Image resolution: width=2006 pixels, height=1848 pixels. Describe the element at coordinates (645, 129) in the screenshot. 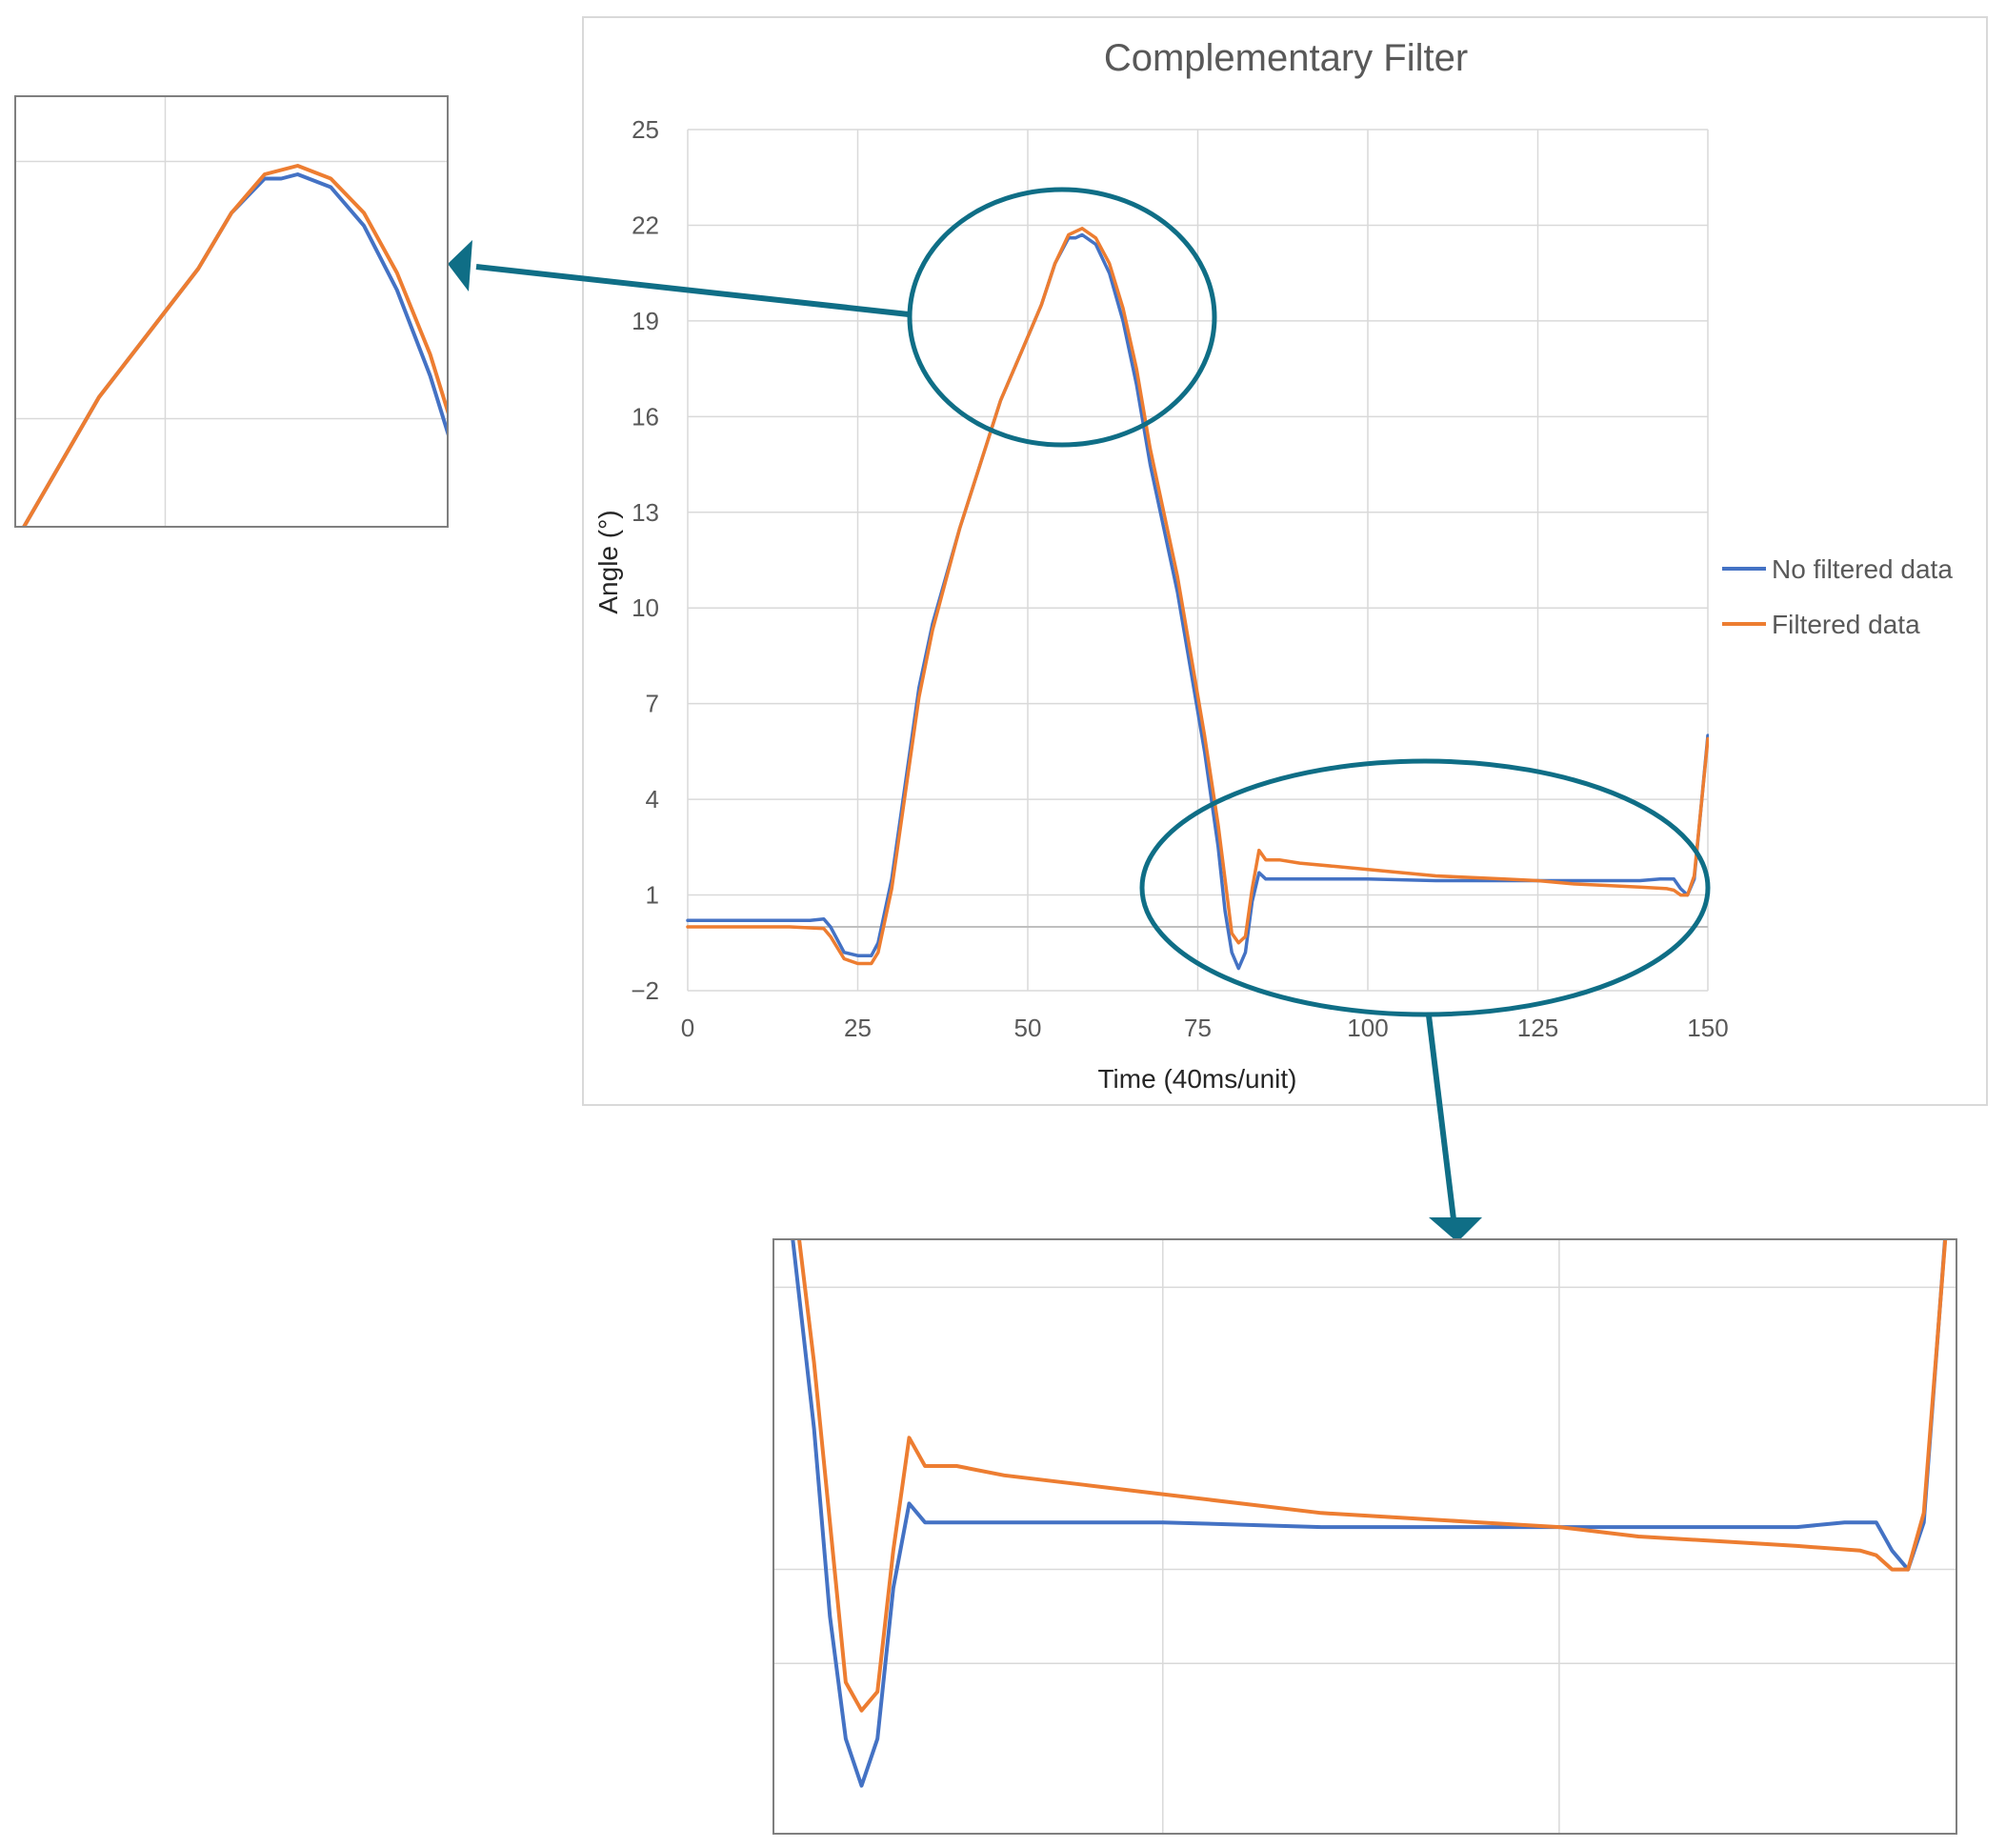

I see `y-tick-label: 25` at that location.